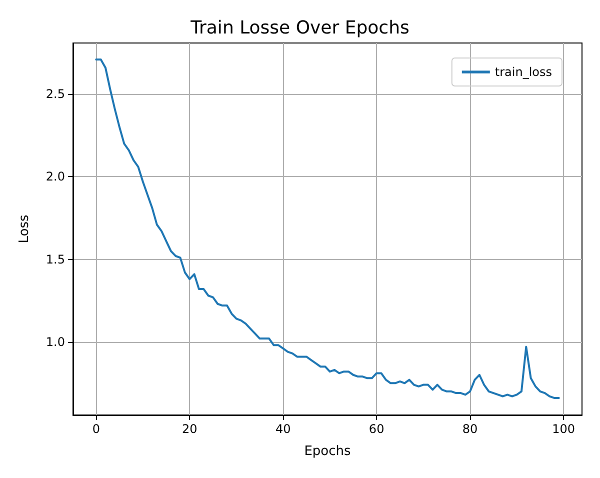 Image resolution: width=600 pixels, height=478 pixels. What do you see at coordinates (523, 72) in the screenshot?
I see `legend-label: train_loss` at bounding box center [523, 72].